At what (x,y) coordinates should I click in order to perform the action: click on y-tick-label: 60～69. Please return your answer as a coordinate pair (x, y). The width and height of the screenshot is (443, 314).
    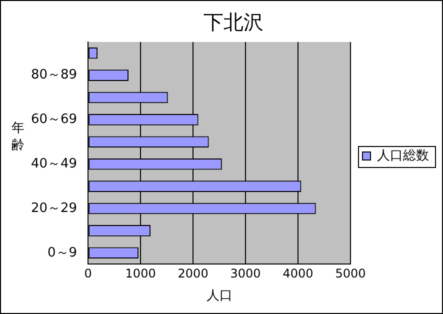
    Looking at the image, I should click on (54, 120).